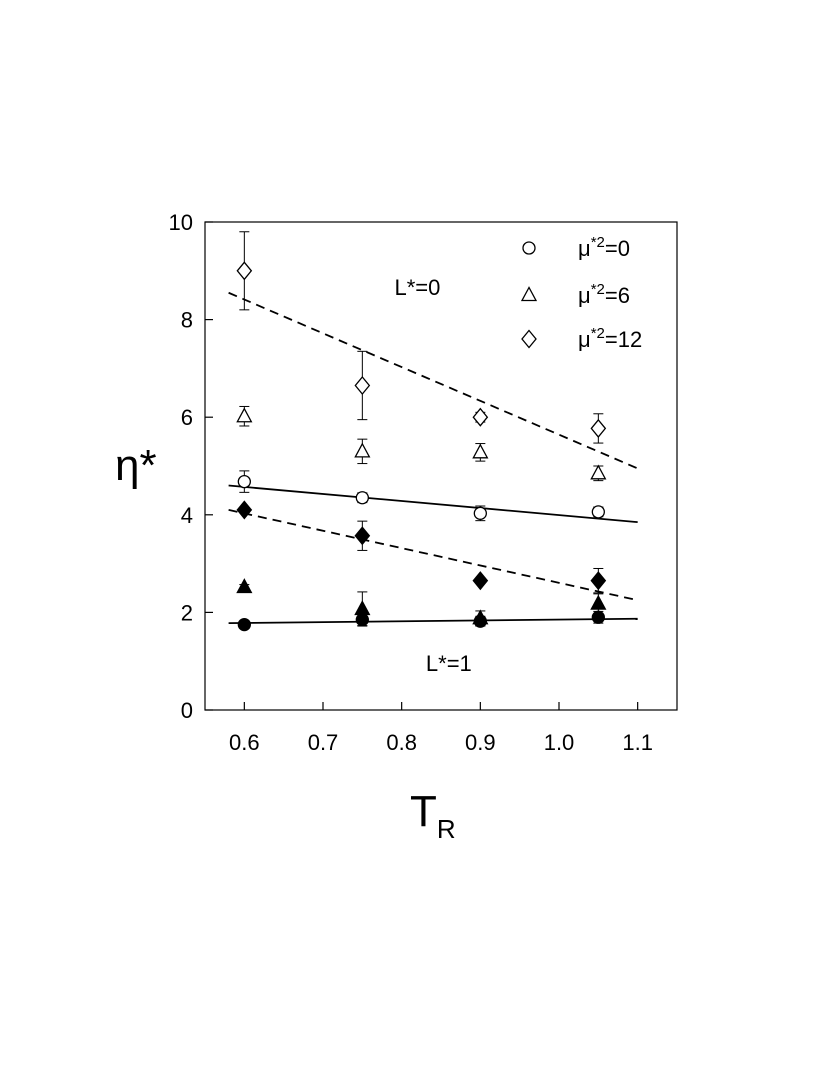 The height and width of the screenshot is (1090, 817). I want to click on legend: μ*2=0 μ*2=6 μ*2=12, so click(581, 293).